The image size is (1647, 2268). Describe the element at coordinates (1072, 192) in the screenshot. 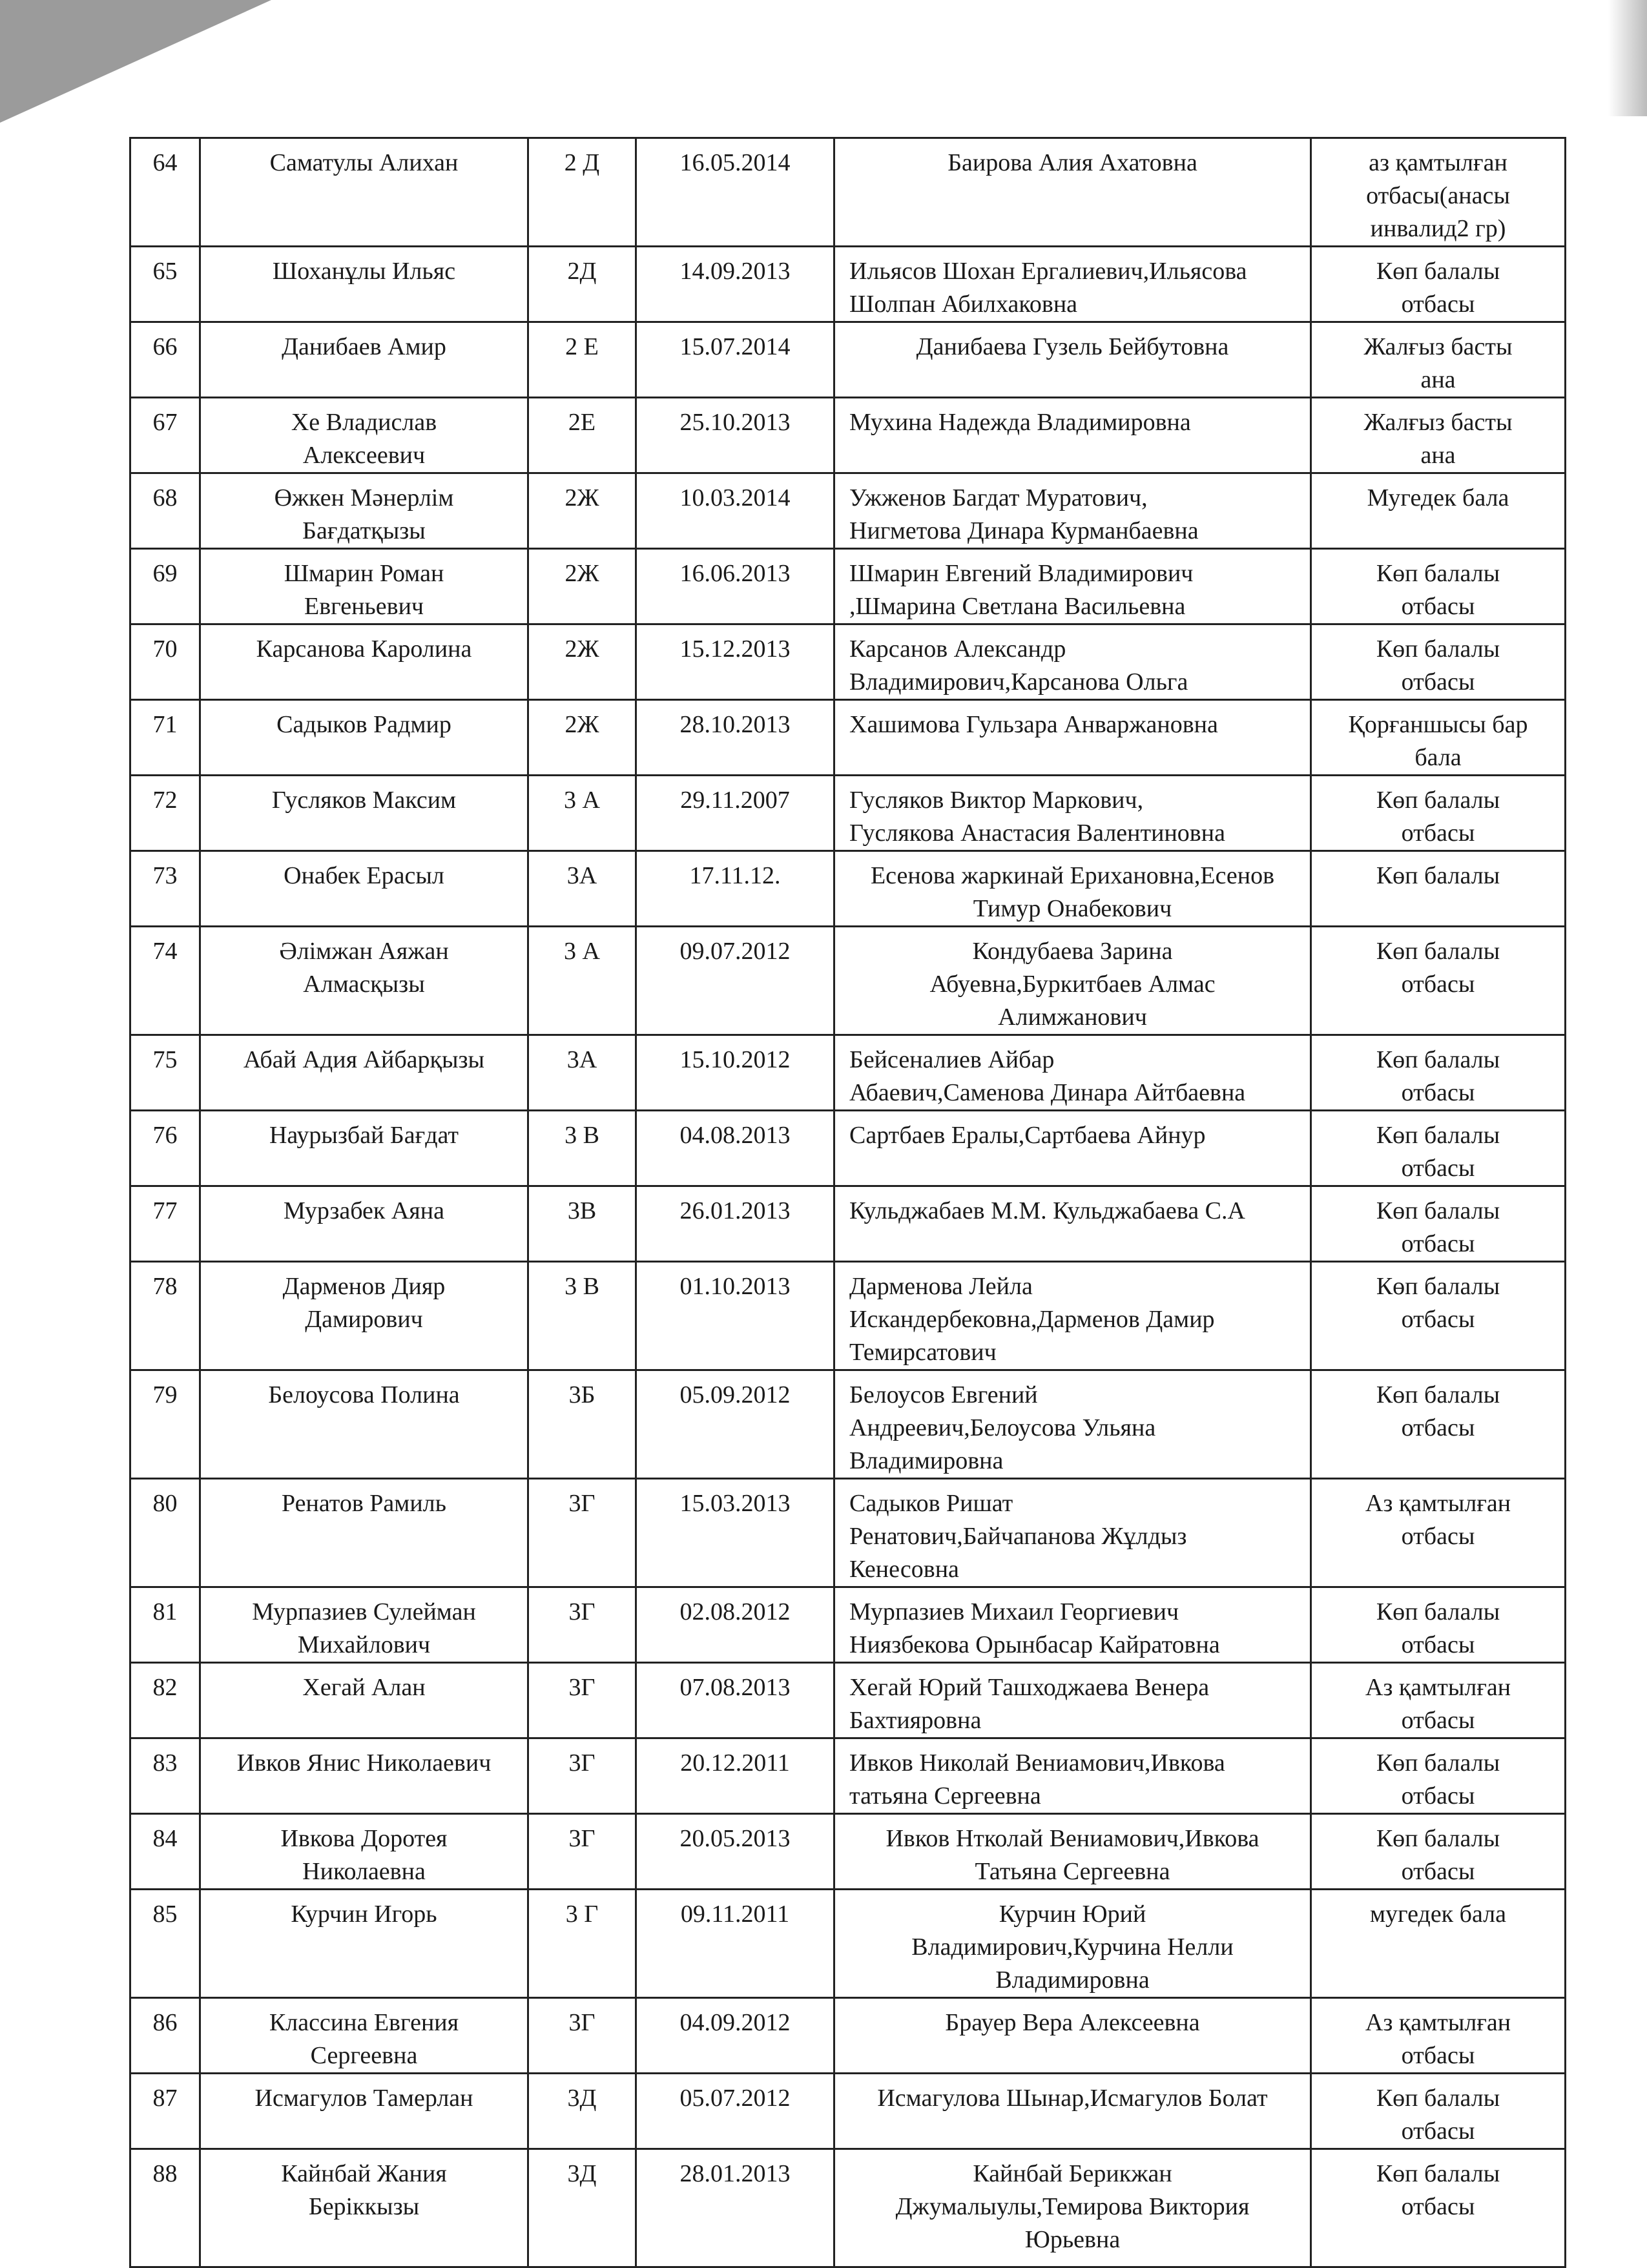

I see `parents-names: Баирова Алия Ахатовна` at that location.